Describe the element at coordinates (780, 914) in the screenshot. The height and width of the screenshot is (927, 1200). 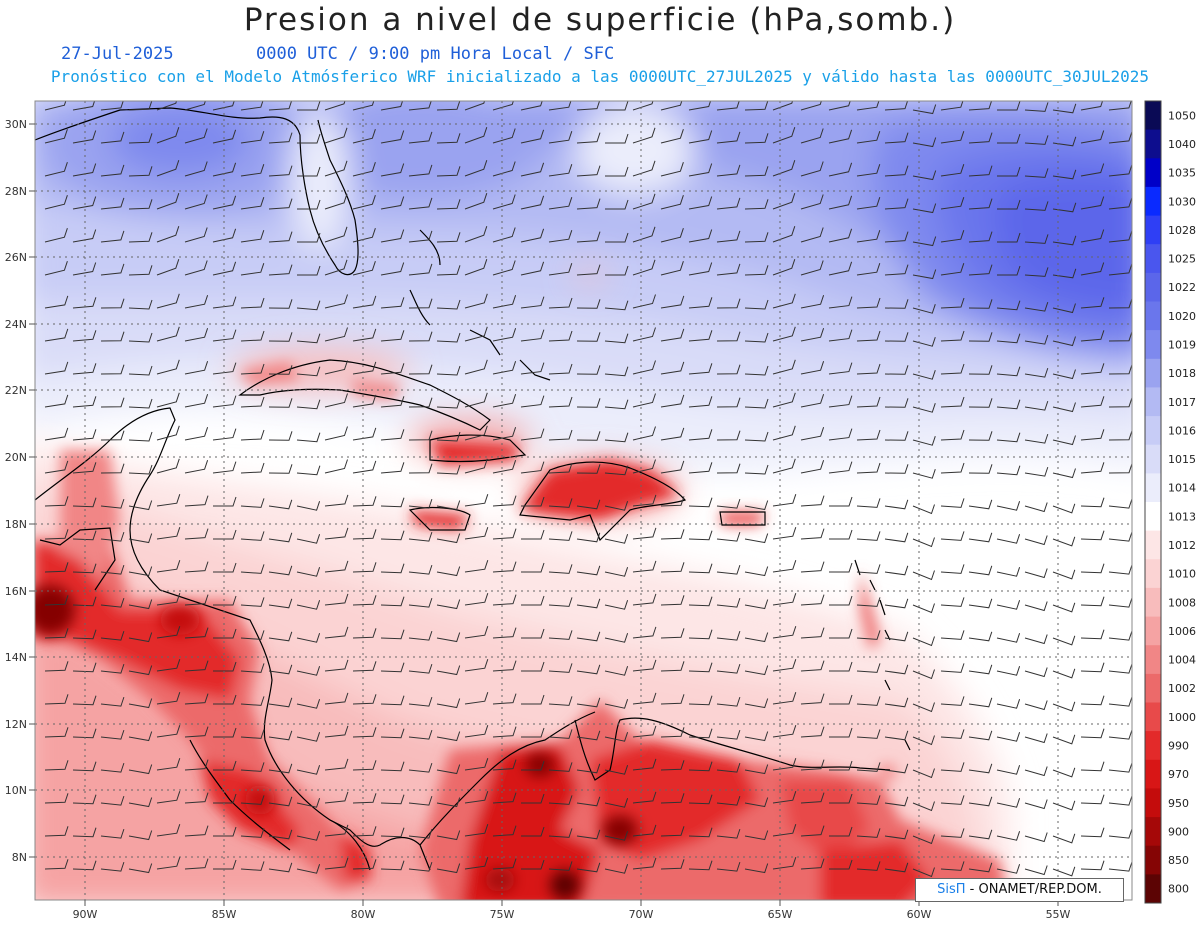
I see `lon-label: 65W` at that location.